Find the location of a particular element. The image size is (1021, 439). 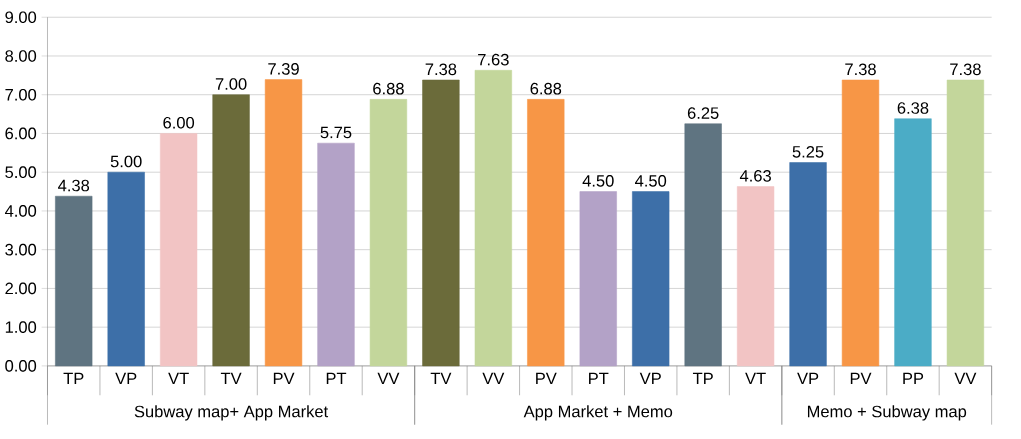

data-label: 6.38 is located at coordinates (913, 108).